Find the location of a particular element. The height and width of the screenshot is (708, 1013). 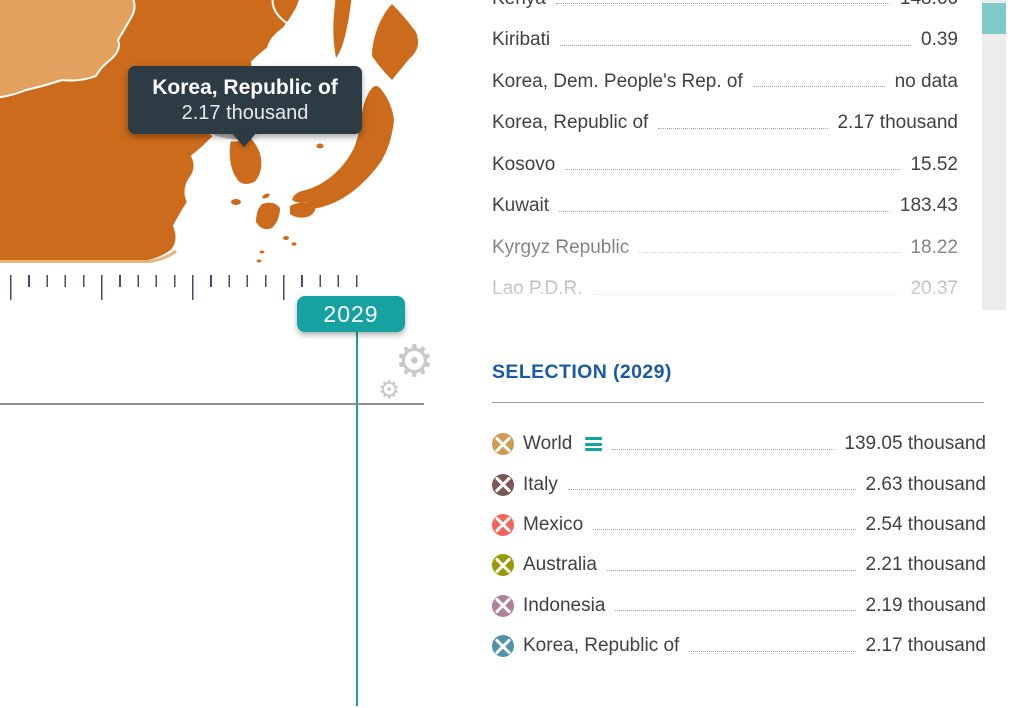

map-island-kyushu is located at coordinates (268, 216).